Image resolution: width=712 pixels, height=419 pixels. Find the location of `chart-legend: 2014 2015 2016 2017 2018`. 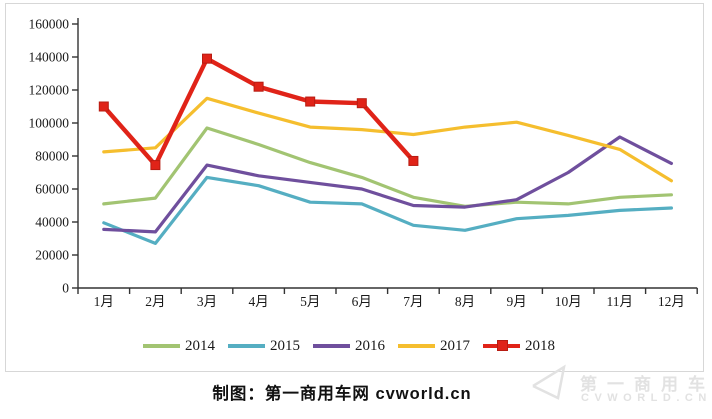

chart-legend: 2014 2015 2016 2017 2018 is located at coordinates (349, 346).